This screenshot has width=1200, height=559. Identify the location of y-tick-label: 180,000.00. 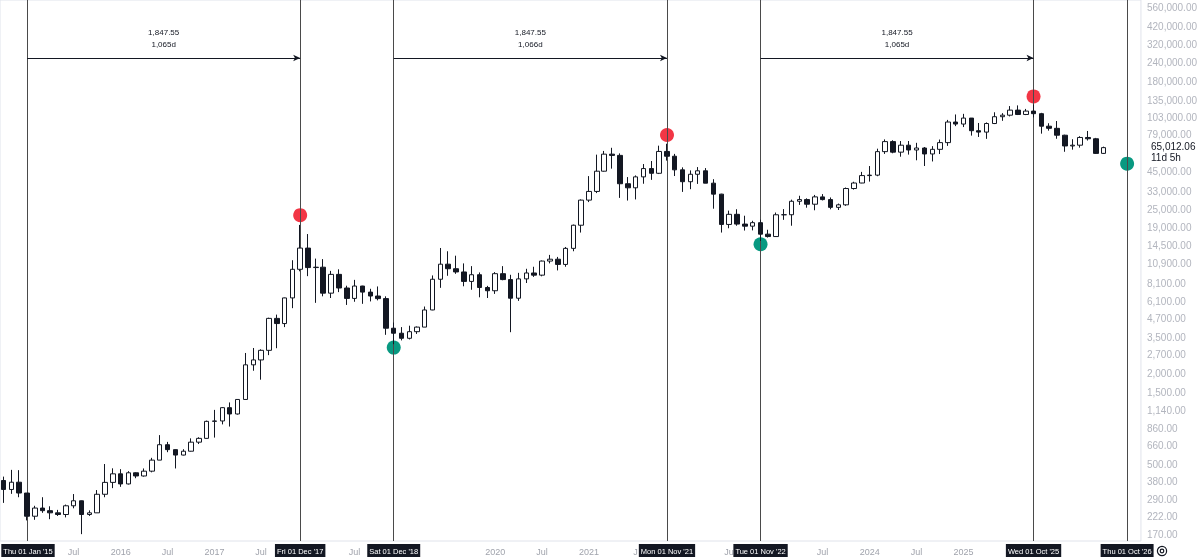
(1172, 81).